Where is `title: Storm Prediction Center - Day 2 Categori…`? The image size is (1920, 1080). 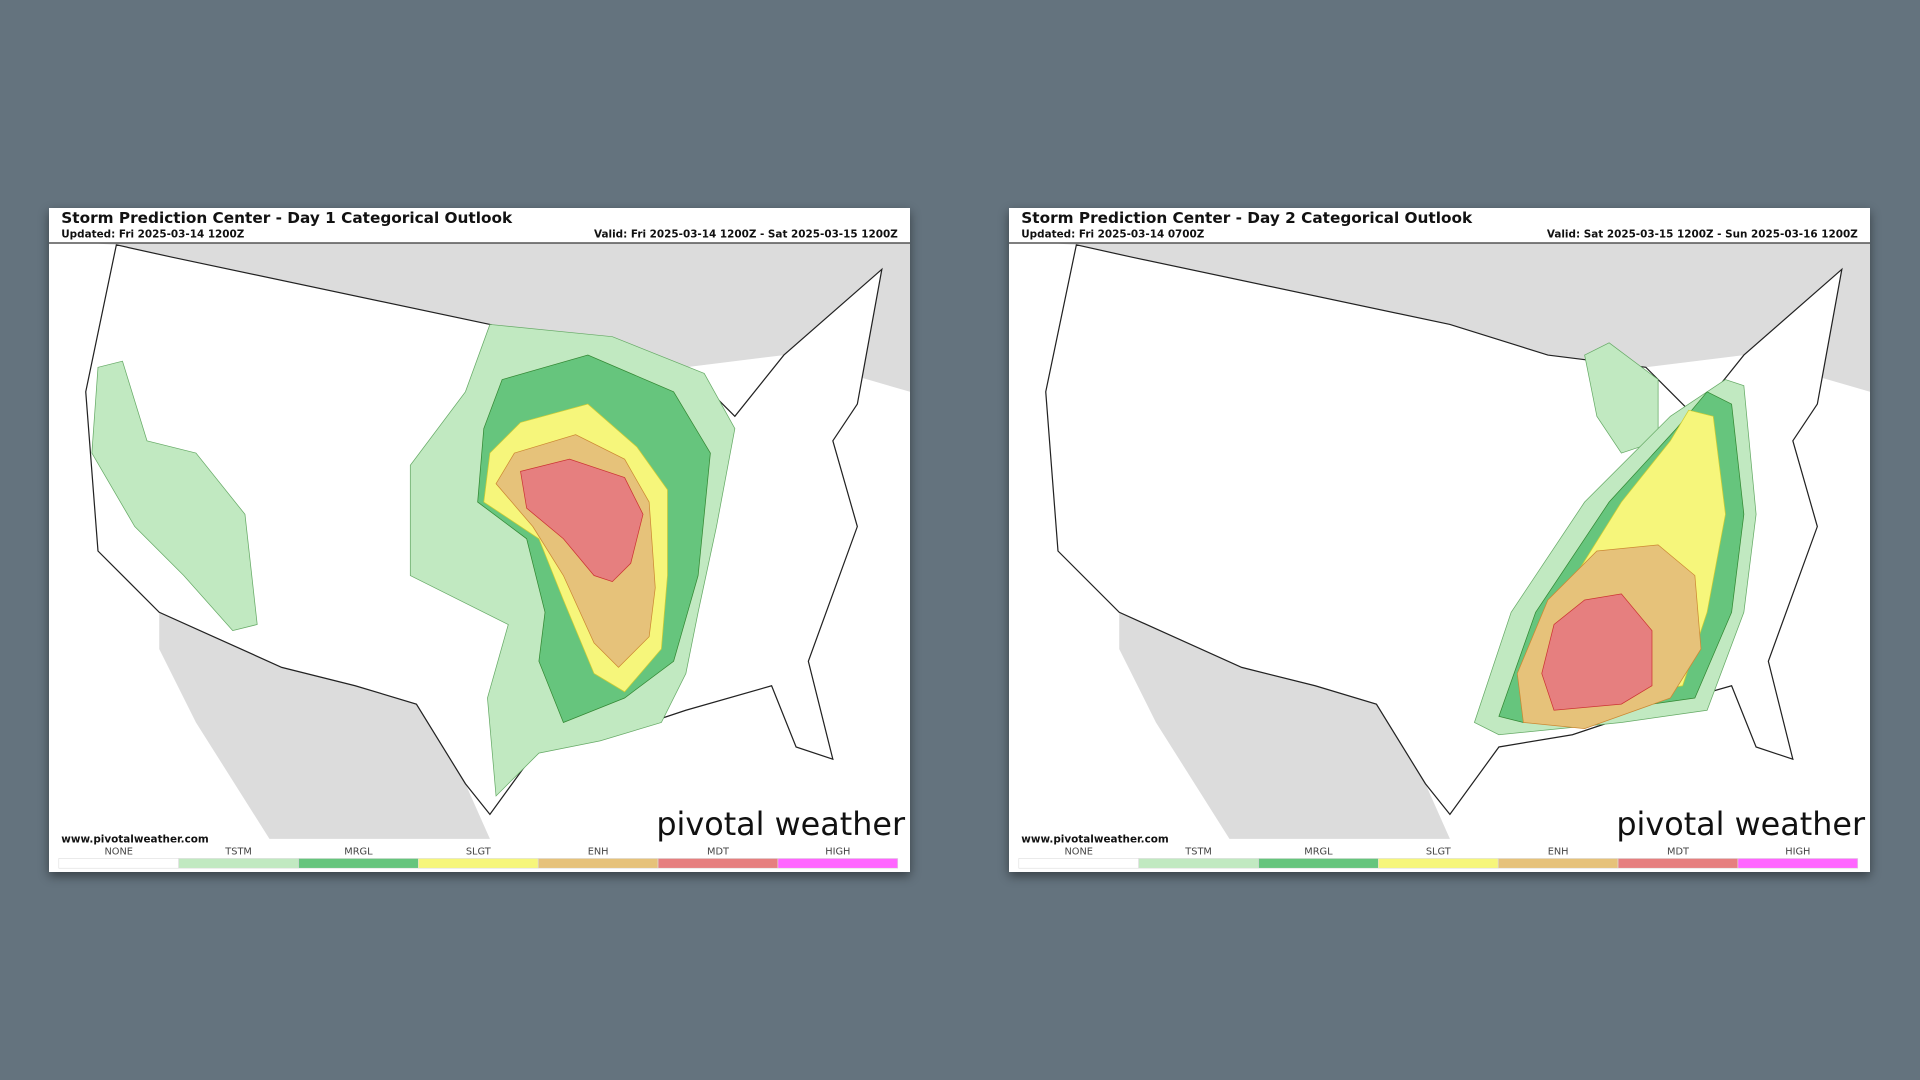
title: Storm Prediction Center - Day 2 Categori… is located at coordinates (1247, 218).